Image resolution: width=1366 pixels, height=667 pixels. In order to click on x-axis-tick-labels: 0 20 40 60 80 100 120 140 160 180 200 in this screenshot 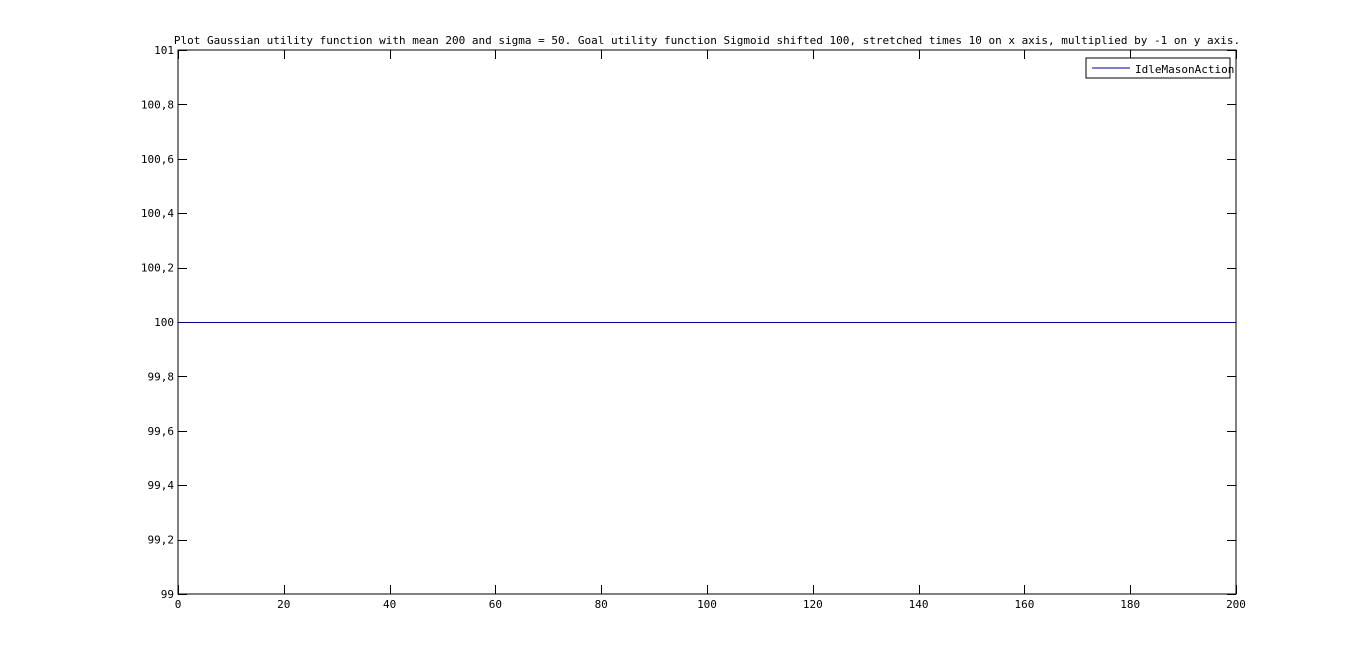, I will do `click(710, 604)`.